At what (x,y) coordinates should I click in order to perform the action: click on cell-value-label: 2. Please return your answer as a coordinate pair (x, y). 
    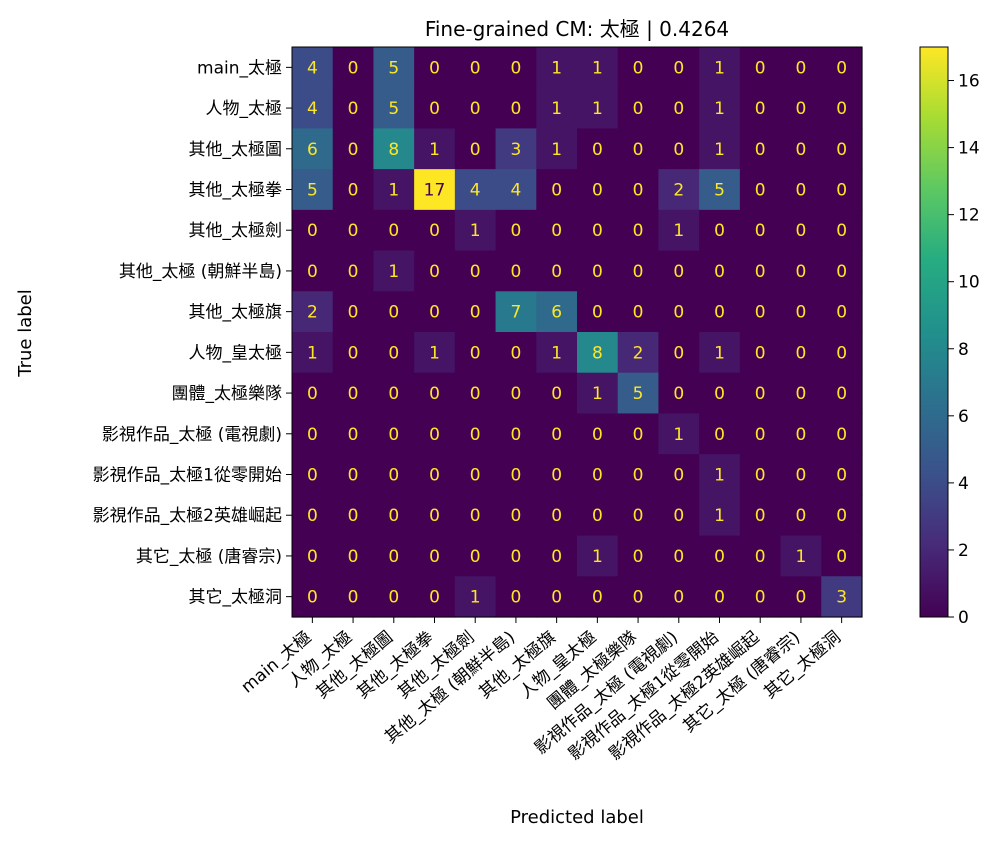
    Looking at the image, I should click on (312, 313).